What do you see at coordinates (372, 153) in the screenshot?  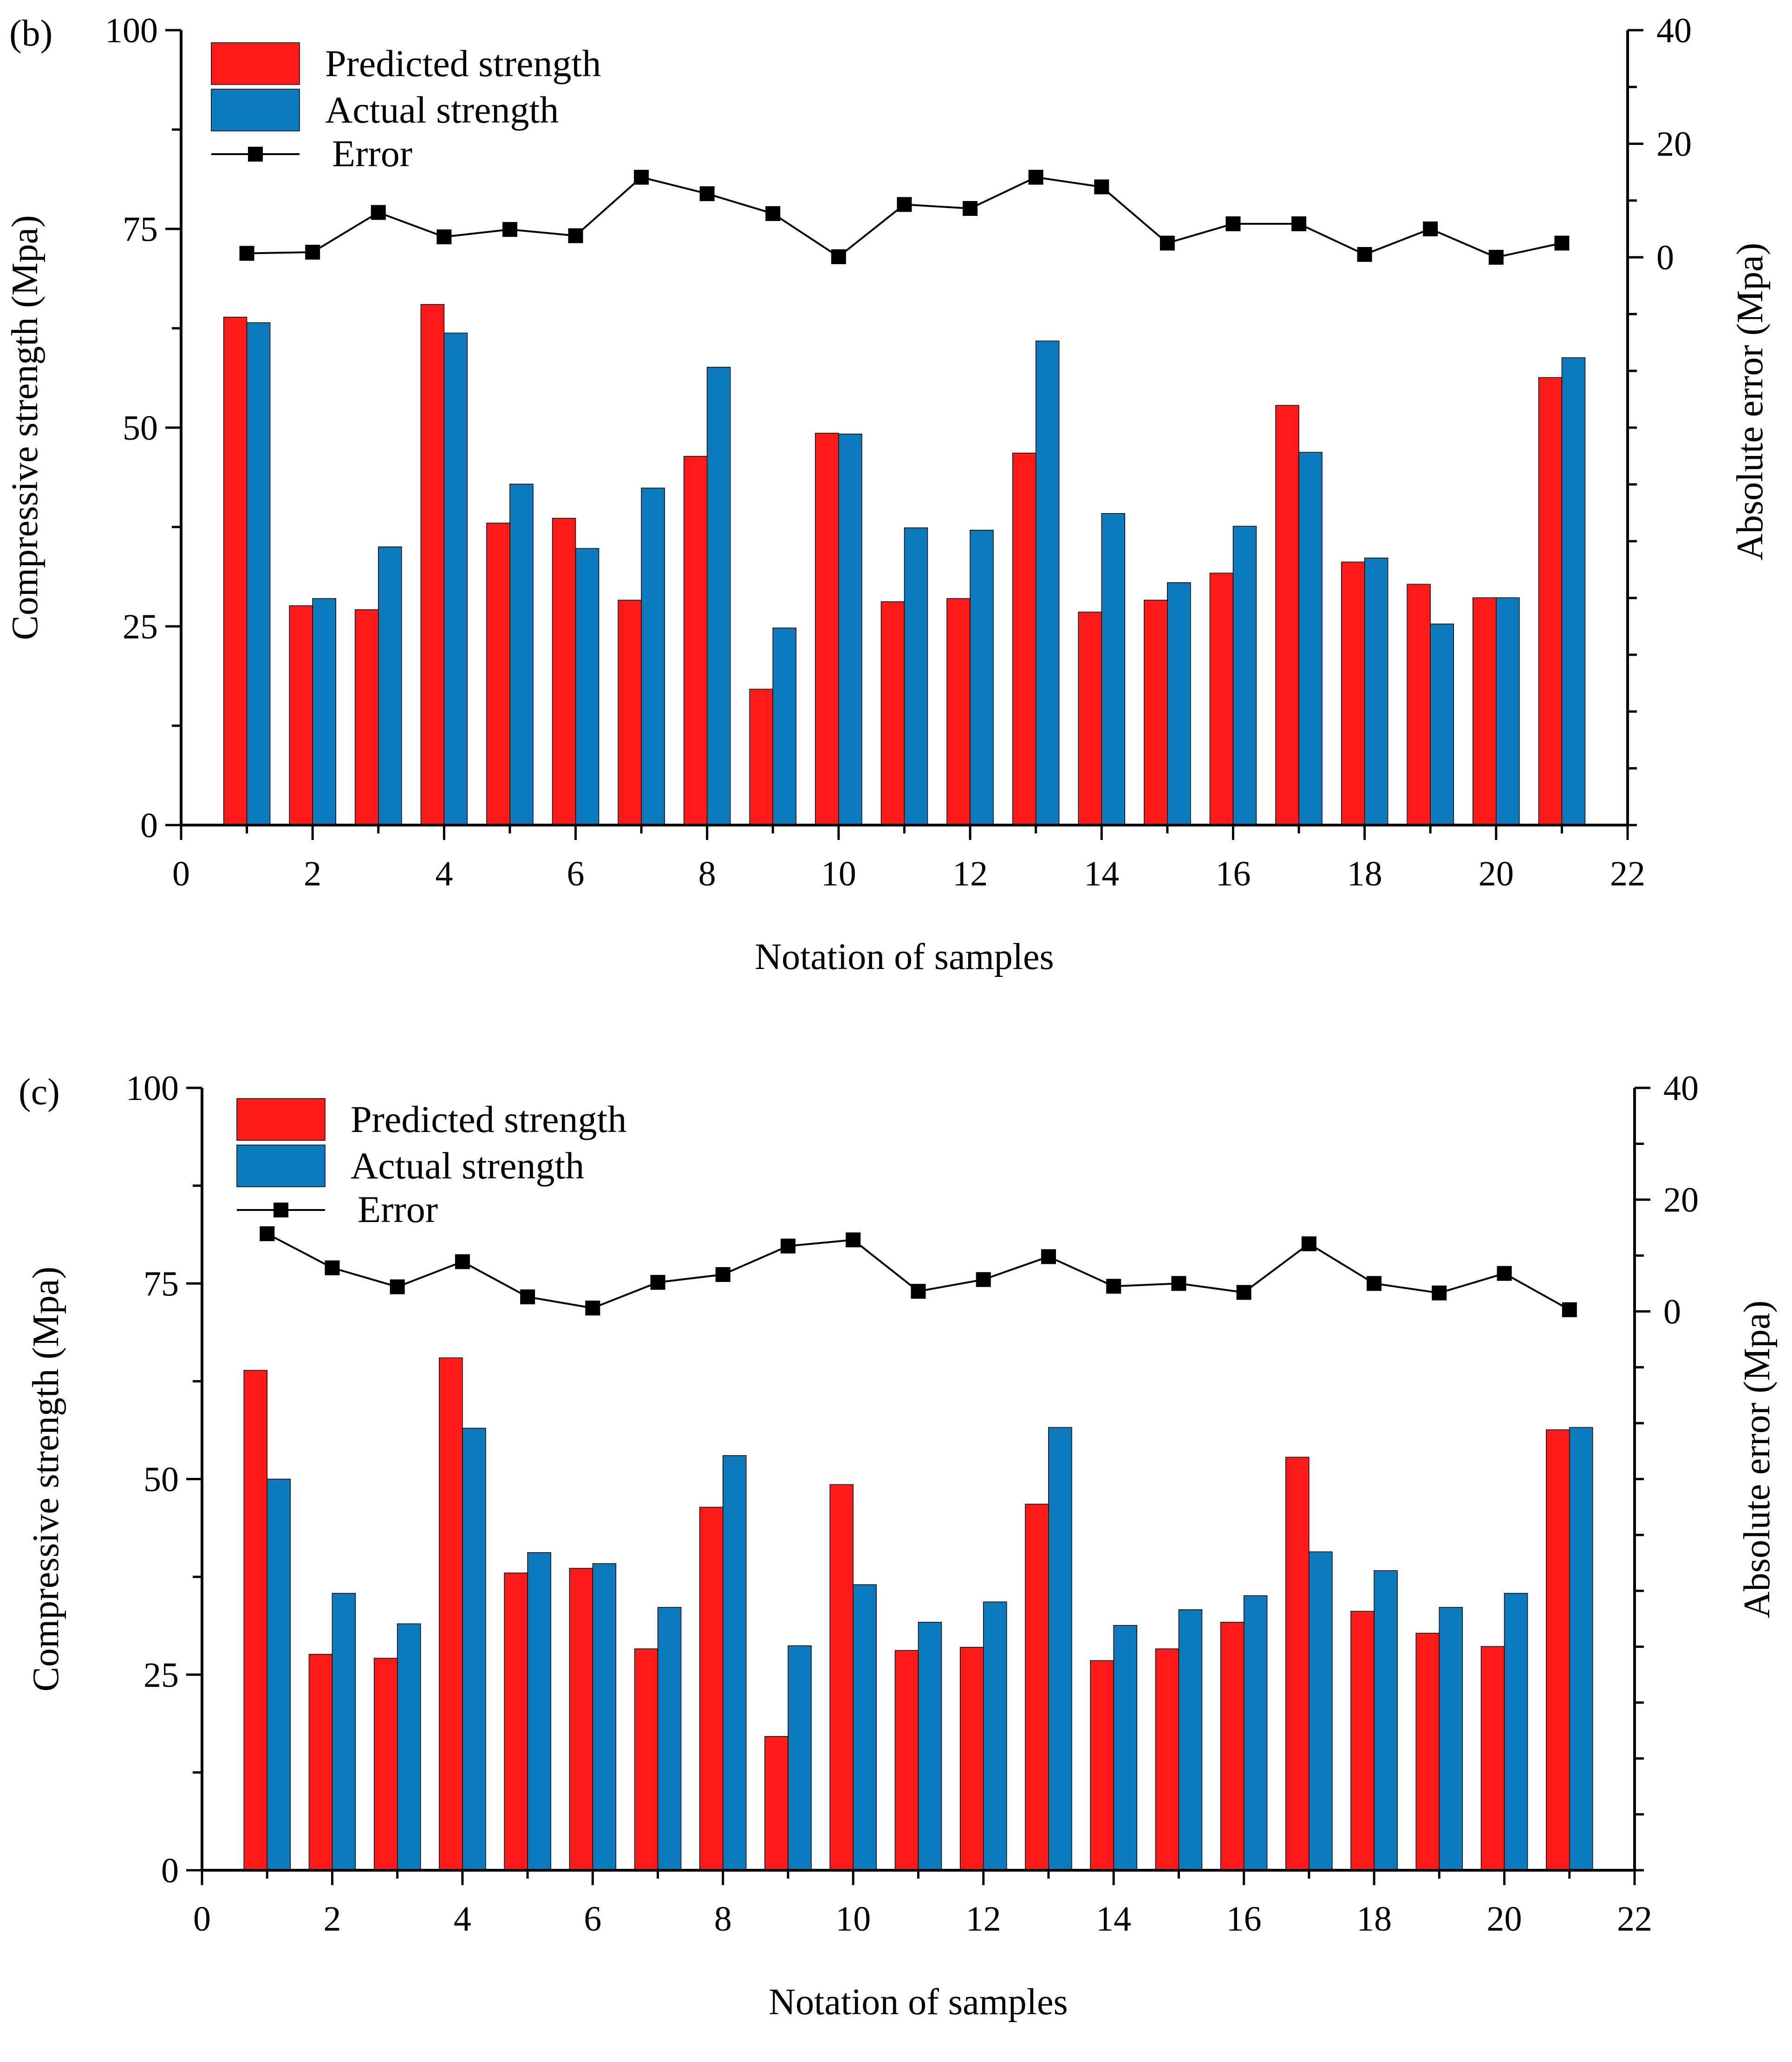 I see `legend-label-error: Error` at bounding box center [372, 153].